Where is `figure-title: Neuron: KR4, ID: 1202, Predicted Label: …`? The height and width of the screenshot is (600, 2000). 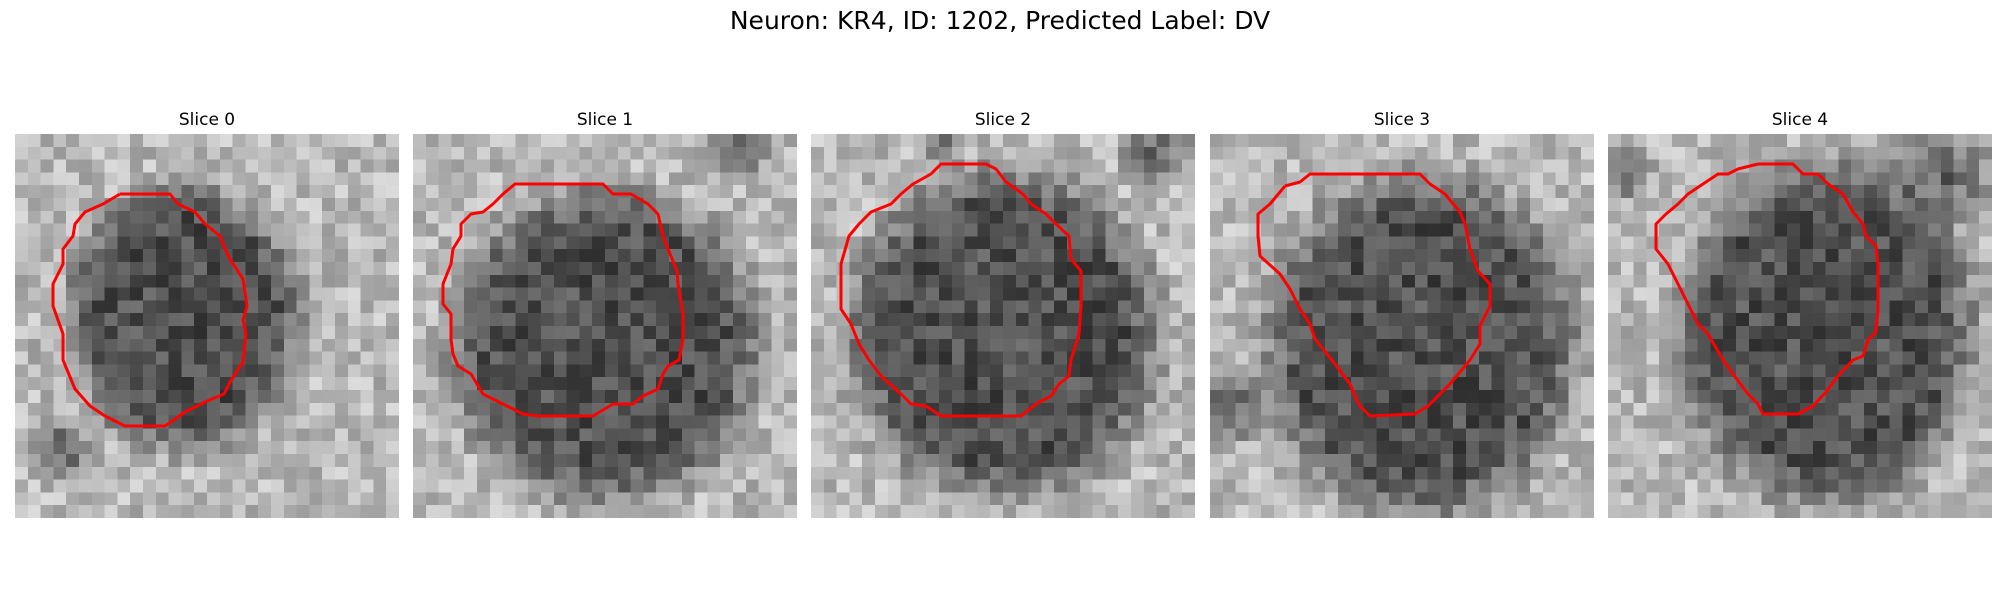
figure-title: Neuron: KR4, ID: 1202, Predicted Label: … is located at coordinates (1000, 20).